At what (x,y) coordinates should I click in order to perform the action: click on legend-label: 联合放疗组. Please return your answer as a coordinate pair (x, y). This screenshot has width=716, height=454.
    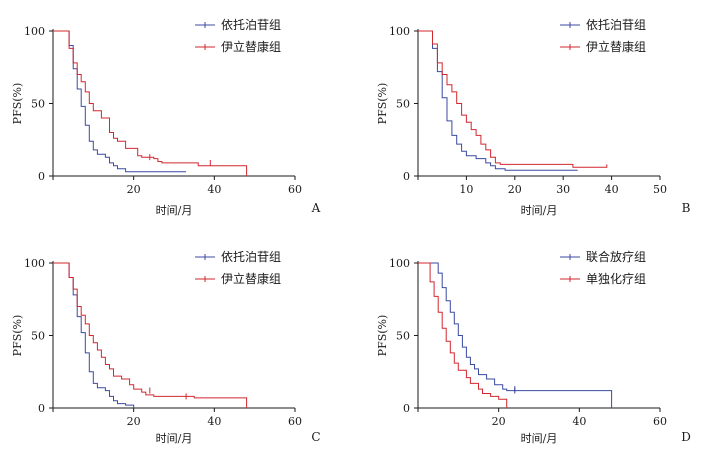
    Looking at the image, I should click on (616, 256).